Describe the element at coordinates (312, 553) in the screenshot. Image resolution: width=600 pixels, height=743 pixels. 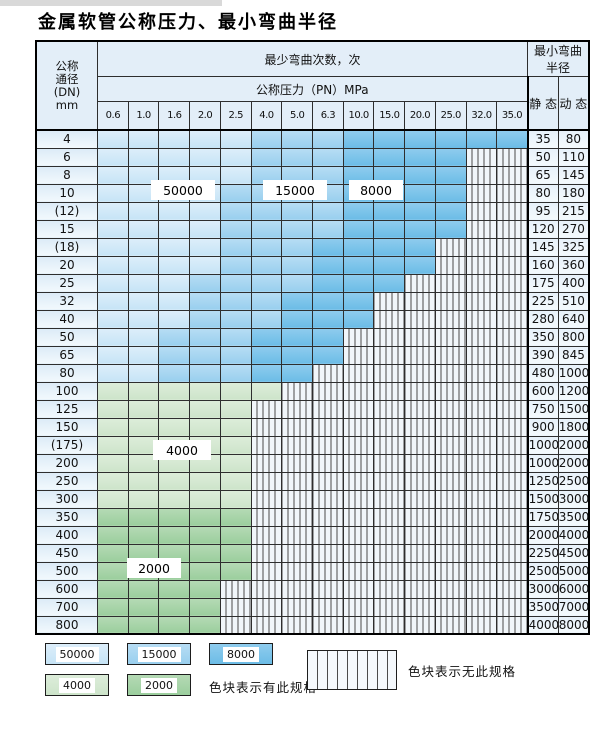
I see `table-row: 450 2250 4500` at that location.